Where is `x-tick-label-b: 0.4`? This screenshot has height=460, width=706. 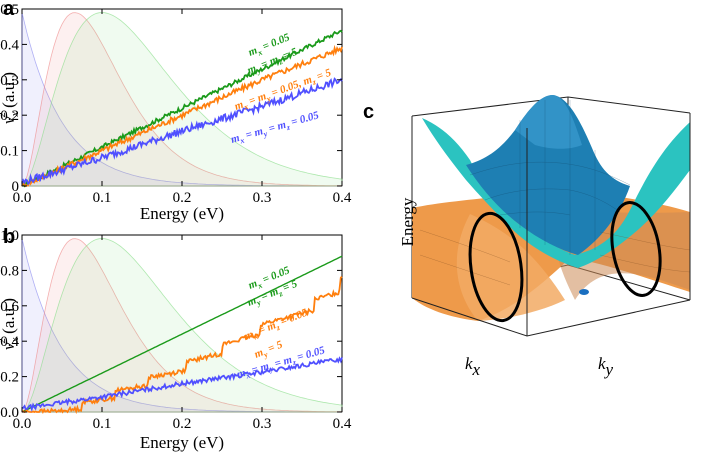 x-tick-label-b: 0.4 is located at coordinates (342, 424).